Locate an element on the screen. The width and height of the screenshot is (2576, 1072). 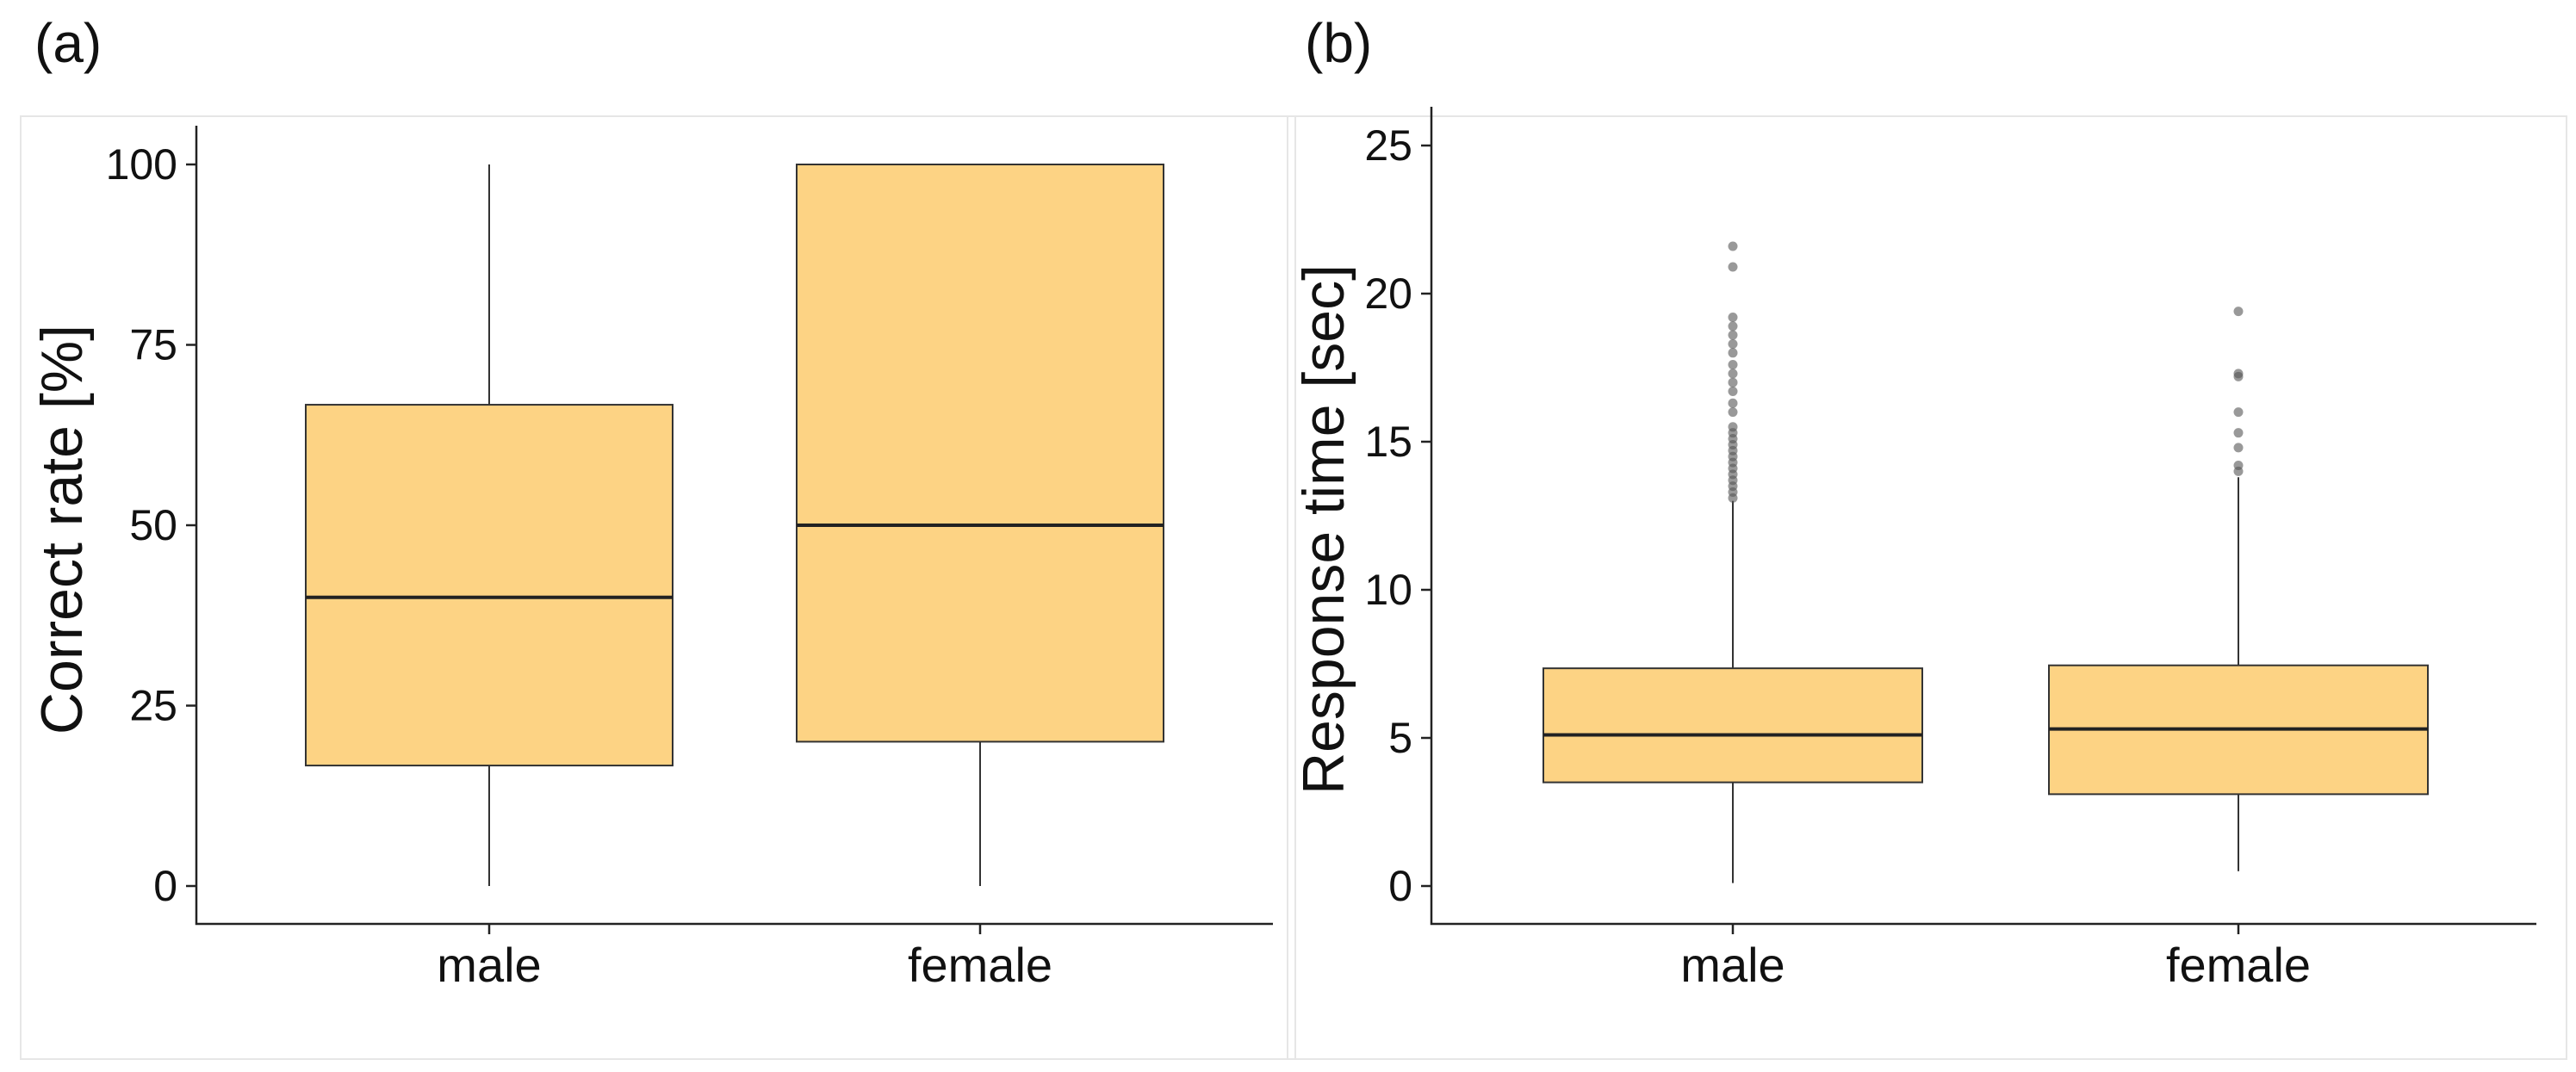
y-tick-label: 75 is located at coordinates (153, 345).